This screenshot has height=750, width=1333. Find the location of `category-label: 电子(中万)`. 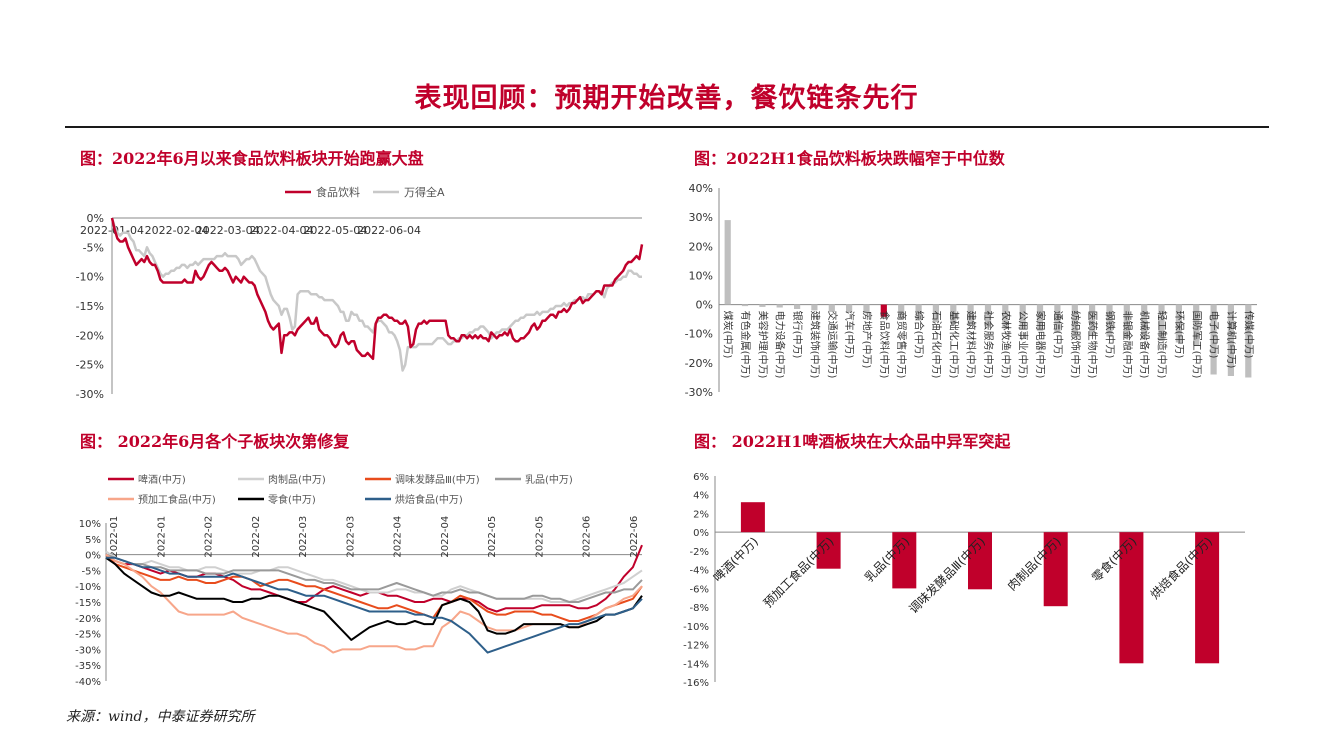

category-label: 电子(中万) is located at coordinates (1214, 335).